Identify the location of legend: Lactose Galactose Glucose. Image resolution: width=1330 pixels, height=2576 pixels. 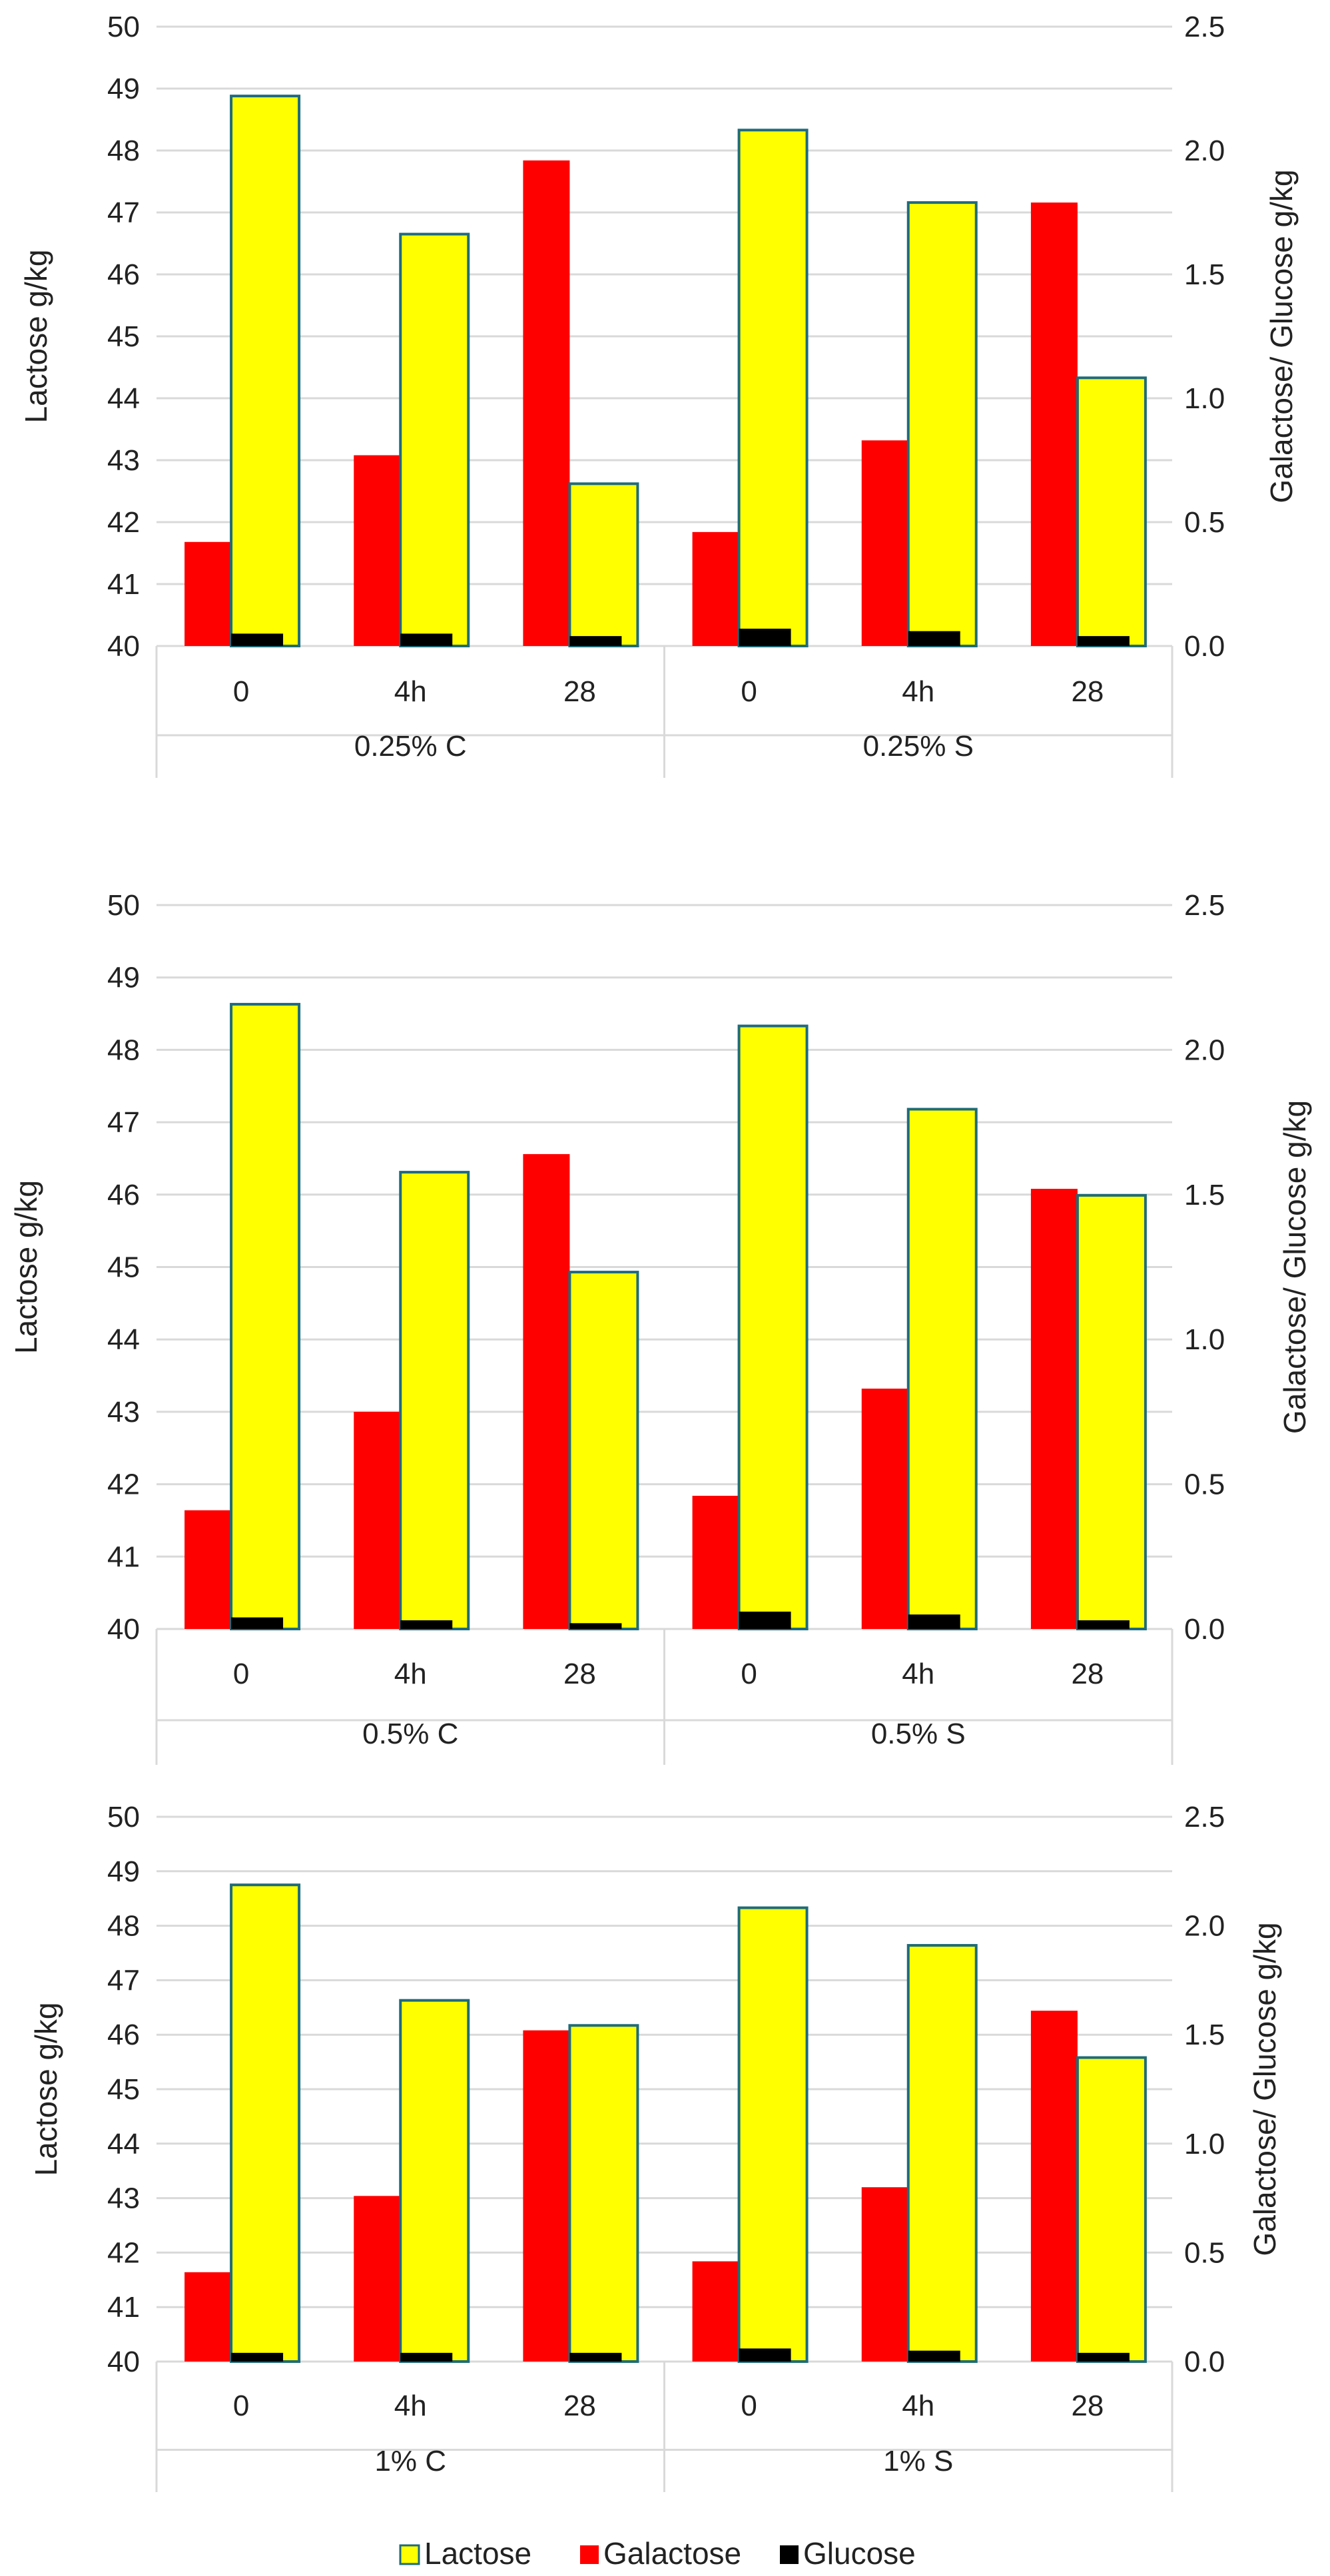
(657, 2553).